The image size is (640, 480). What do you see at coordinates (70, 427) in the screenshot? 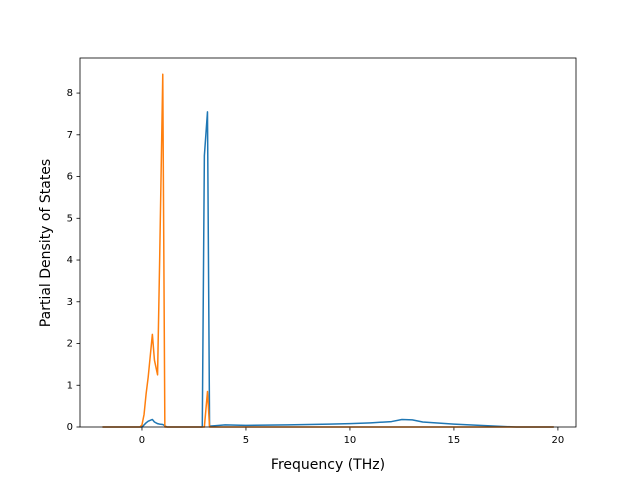
I see `y-tick-label: 0` at bounding box center [70, 427].